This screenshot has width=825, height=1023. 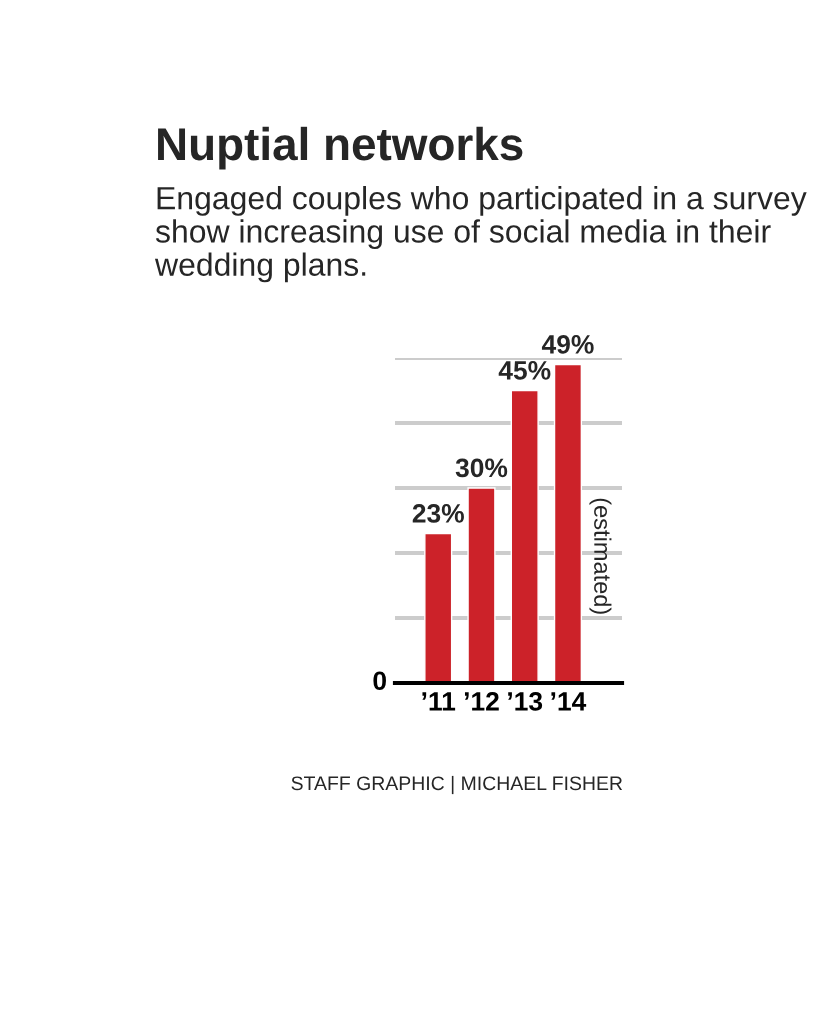 I want to click on data-label: 23%, so click(x=438, y=513).